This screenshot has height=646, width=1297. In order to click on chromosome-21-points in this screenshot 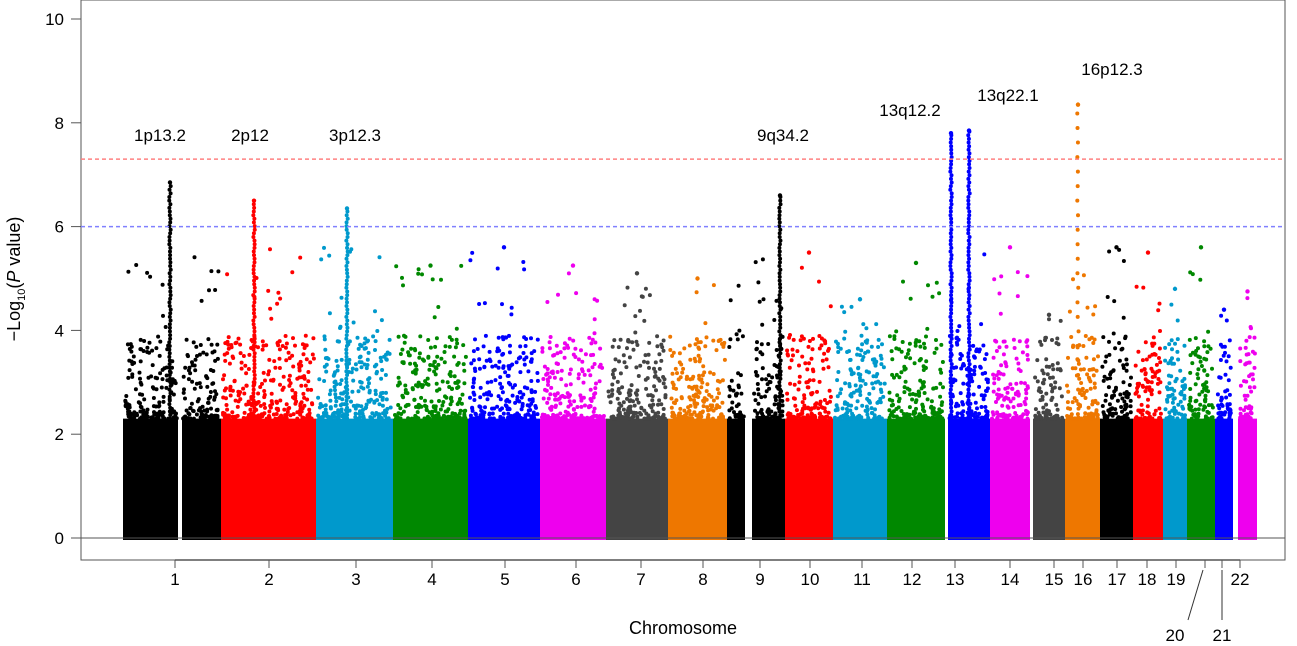, I will do `click(1224, 423)`.